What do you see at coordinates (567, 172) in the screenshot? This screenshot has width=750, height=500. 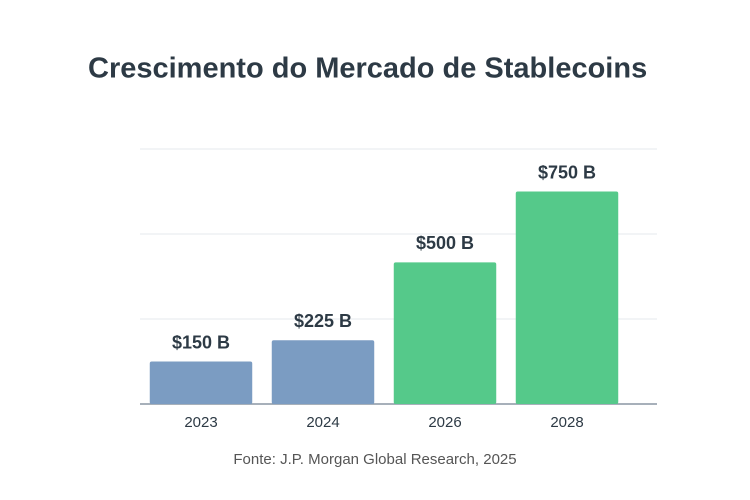 I see `value-label: $750 B` at bounding box center [567, 172].